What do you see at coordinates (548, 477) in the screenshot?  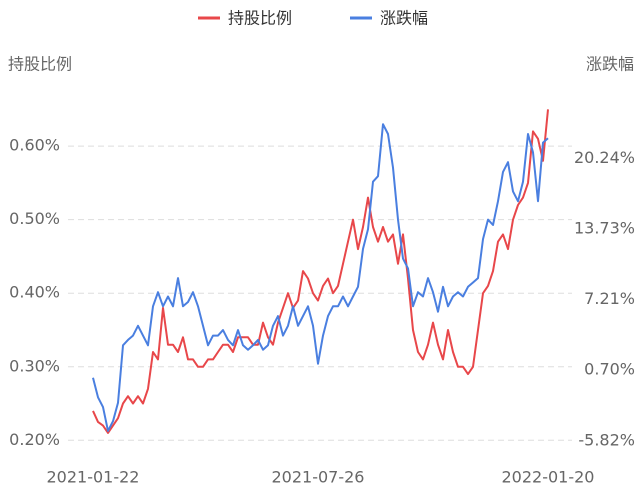 I see `x-tick-label: 2022-01-20` at bounding box center [548, 477].